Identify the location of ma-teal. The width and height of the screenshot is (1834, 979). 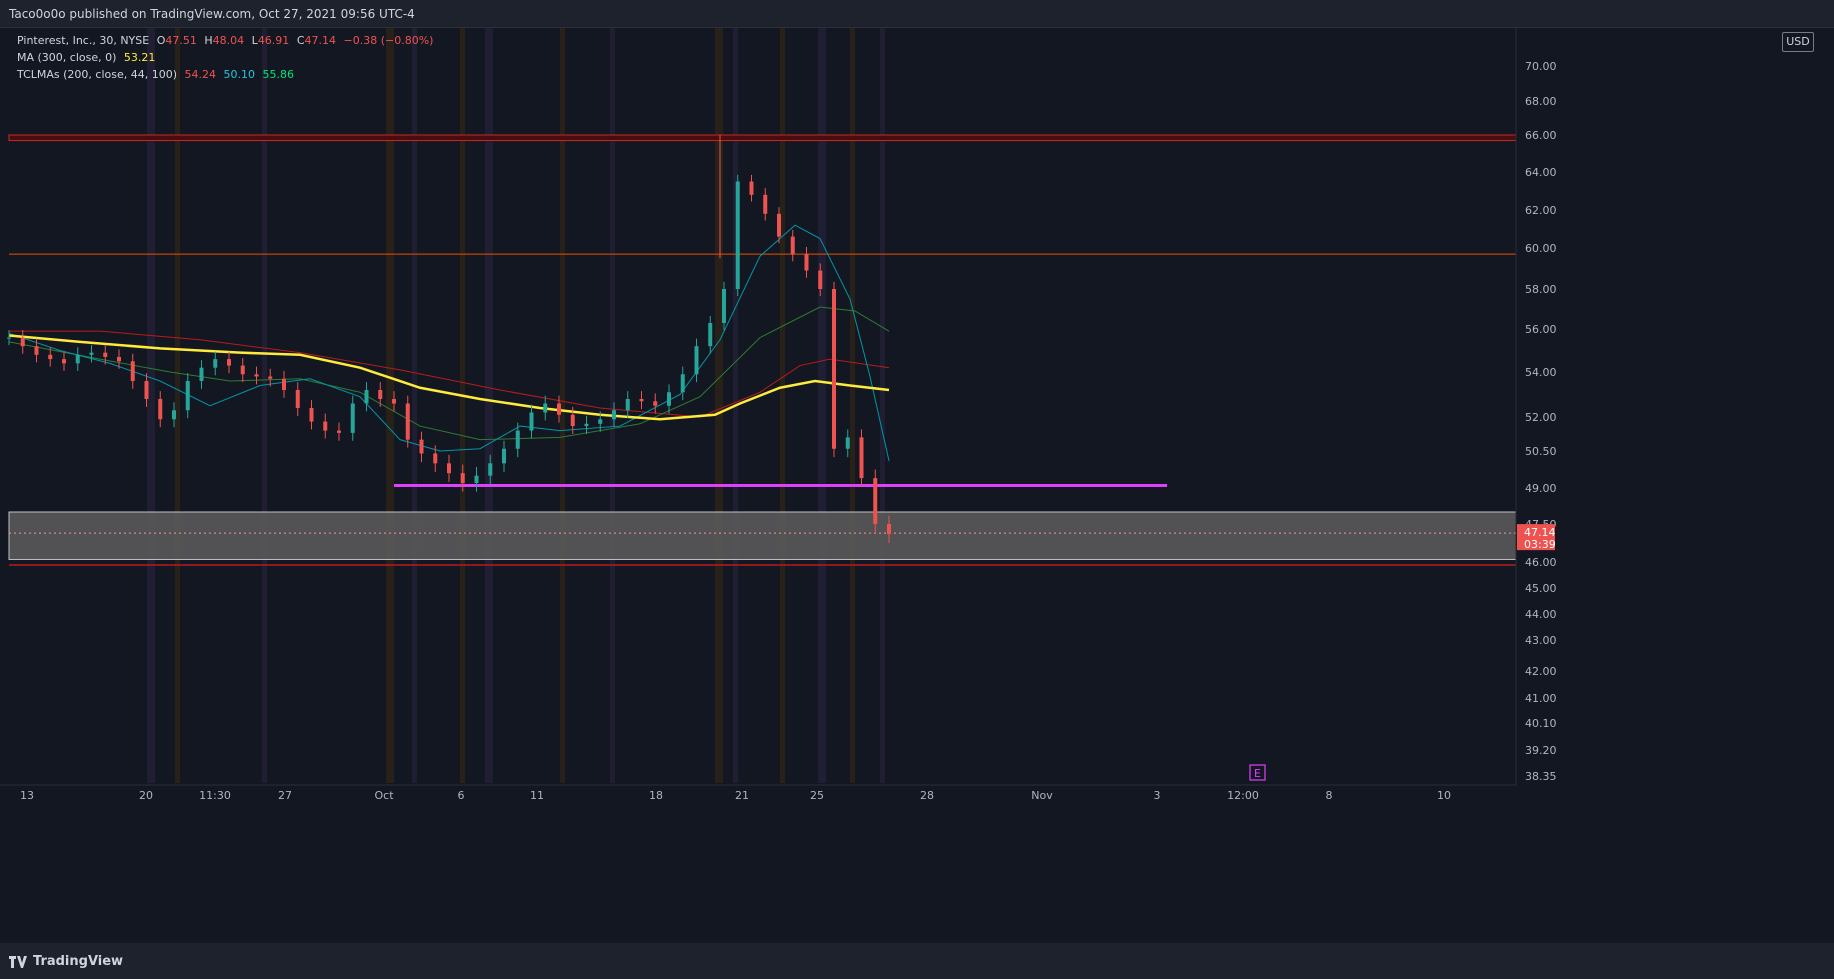
(449, 342).